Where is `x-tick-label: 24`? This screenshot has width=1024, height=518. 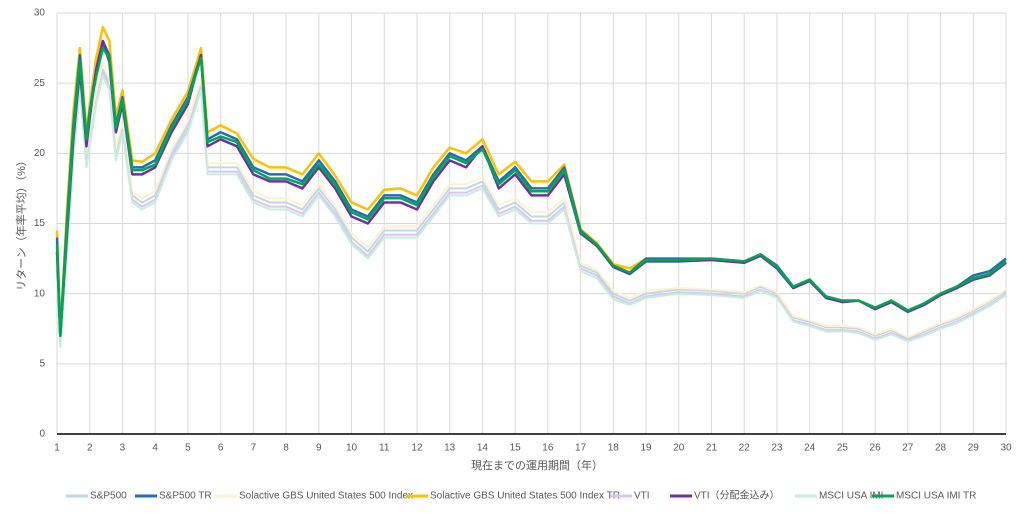 x-tick-label: 24 is located at coordinates (810, 448).